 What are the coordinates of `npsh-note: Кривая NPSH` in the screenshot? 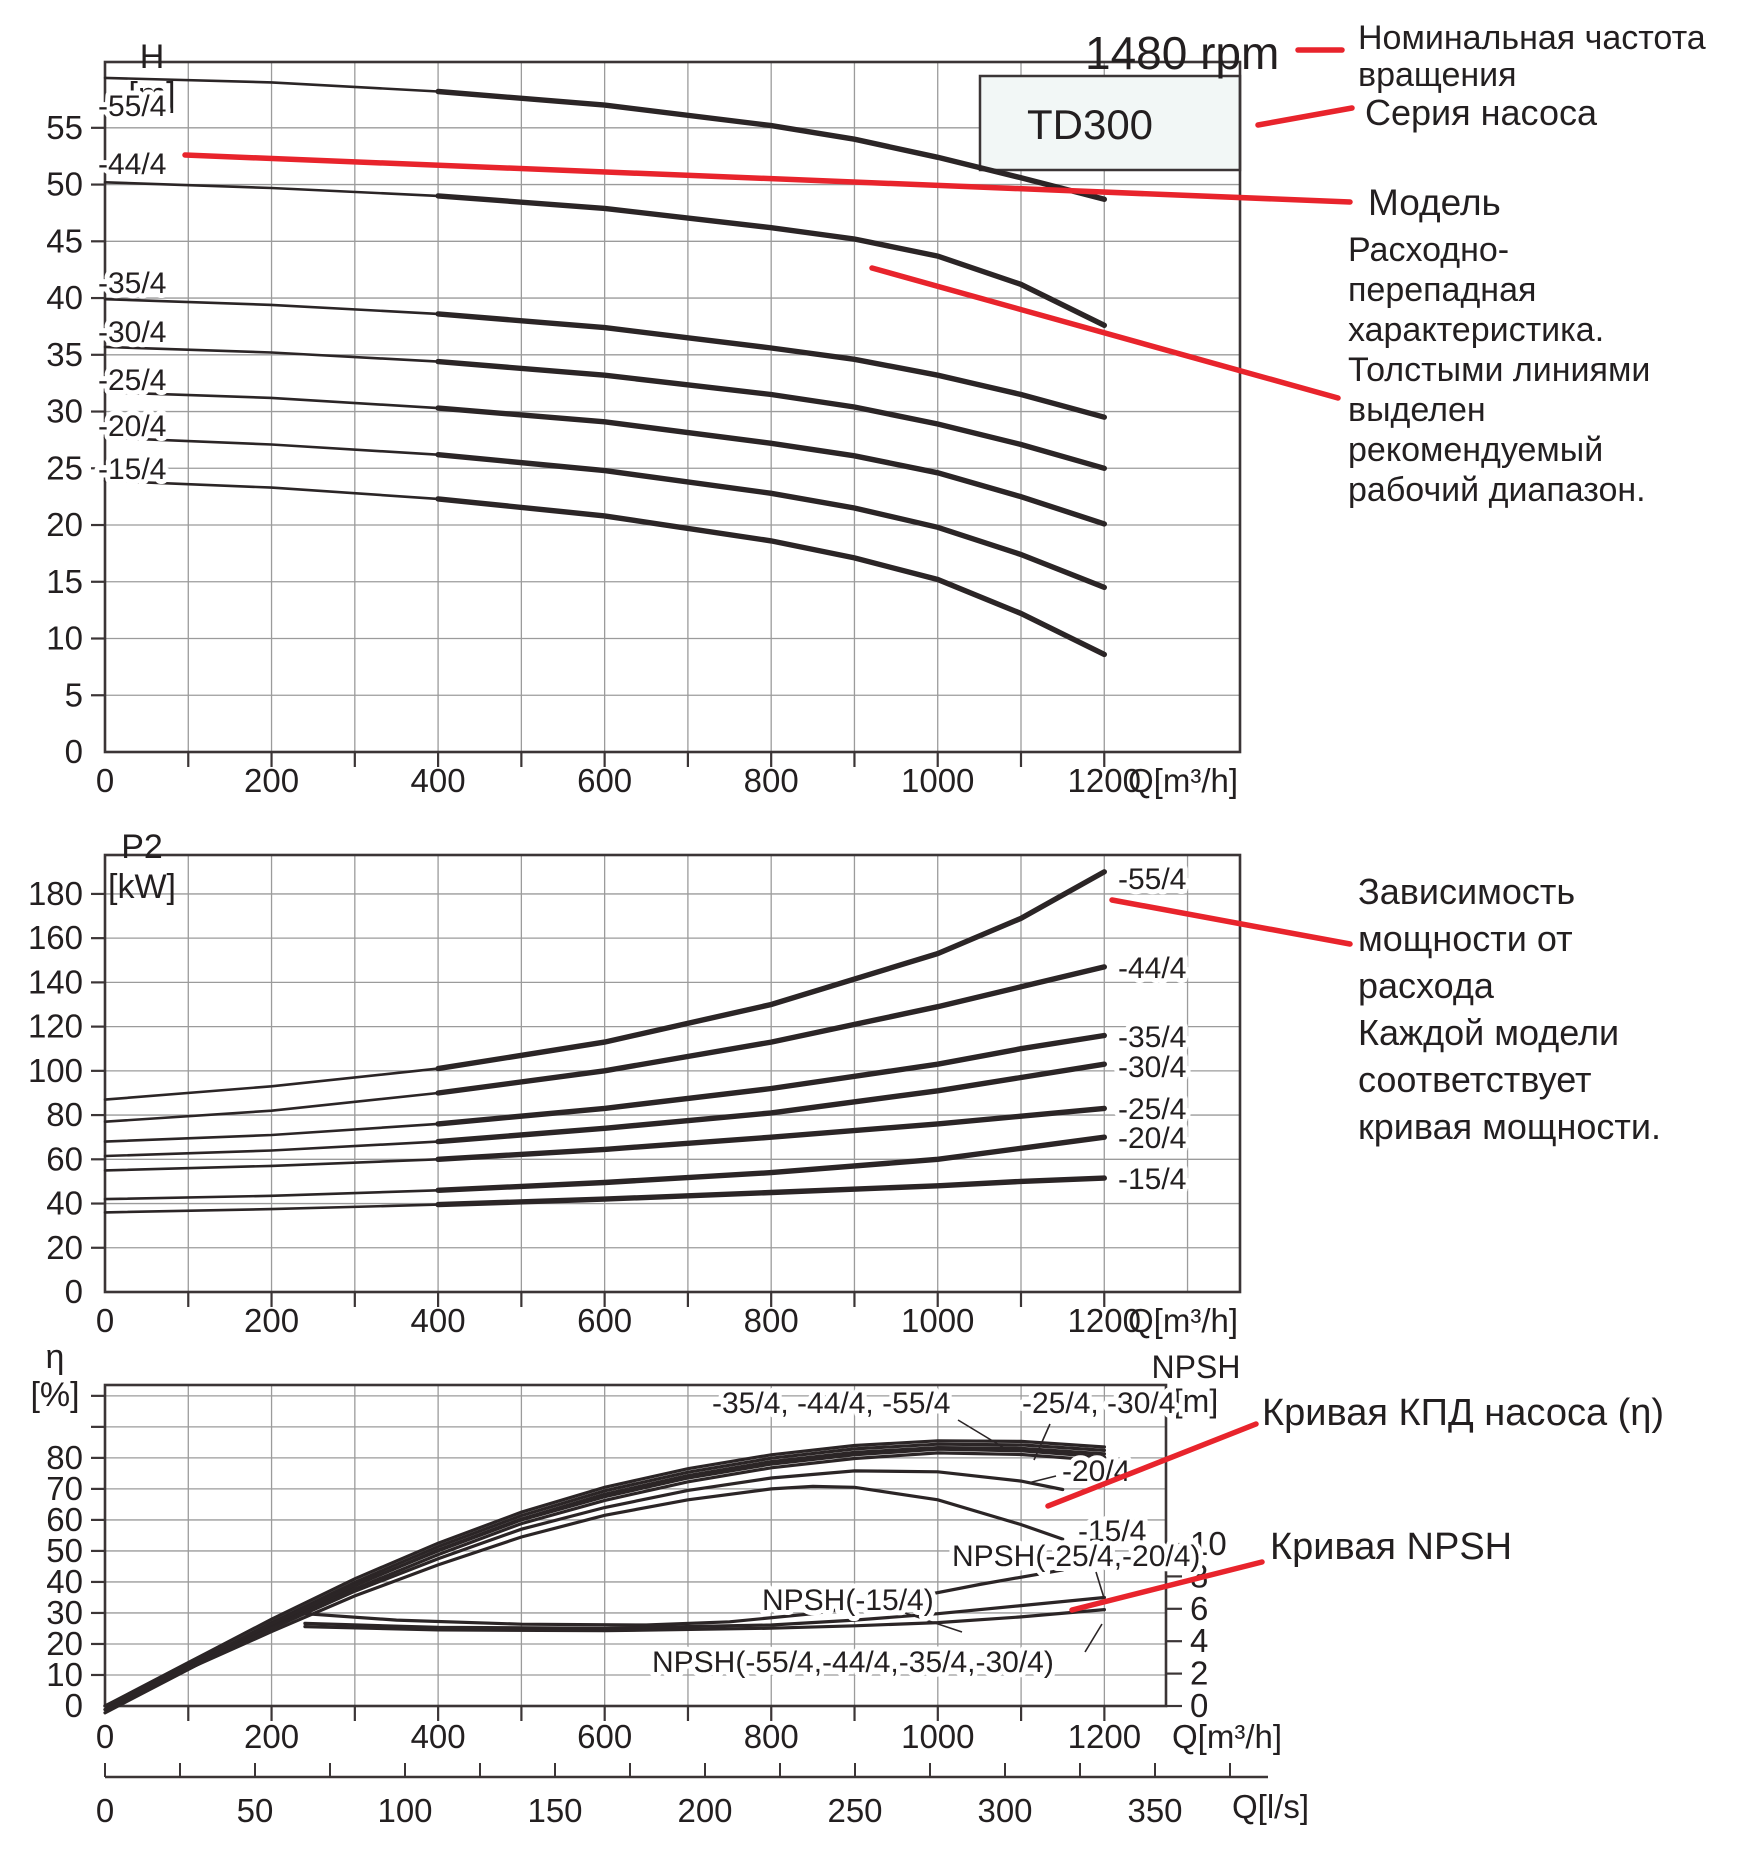 It's located at (1391, 1547).